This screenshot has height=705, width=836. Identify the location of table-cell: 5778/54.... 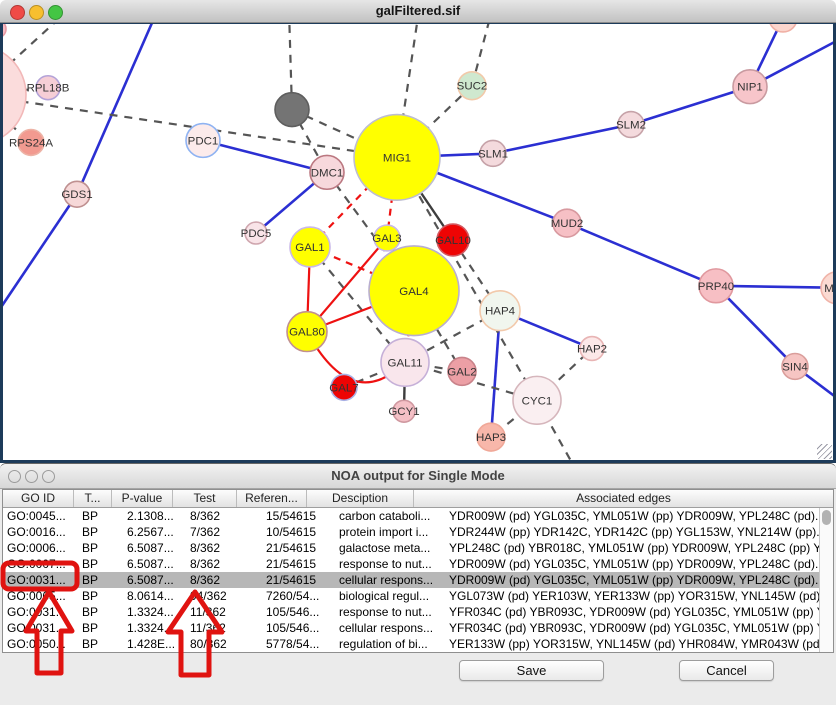
(293, 644).